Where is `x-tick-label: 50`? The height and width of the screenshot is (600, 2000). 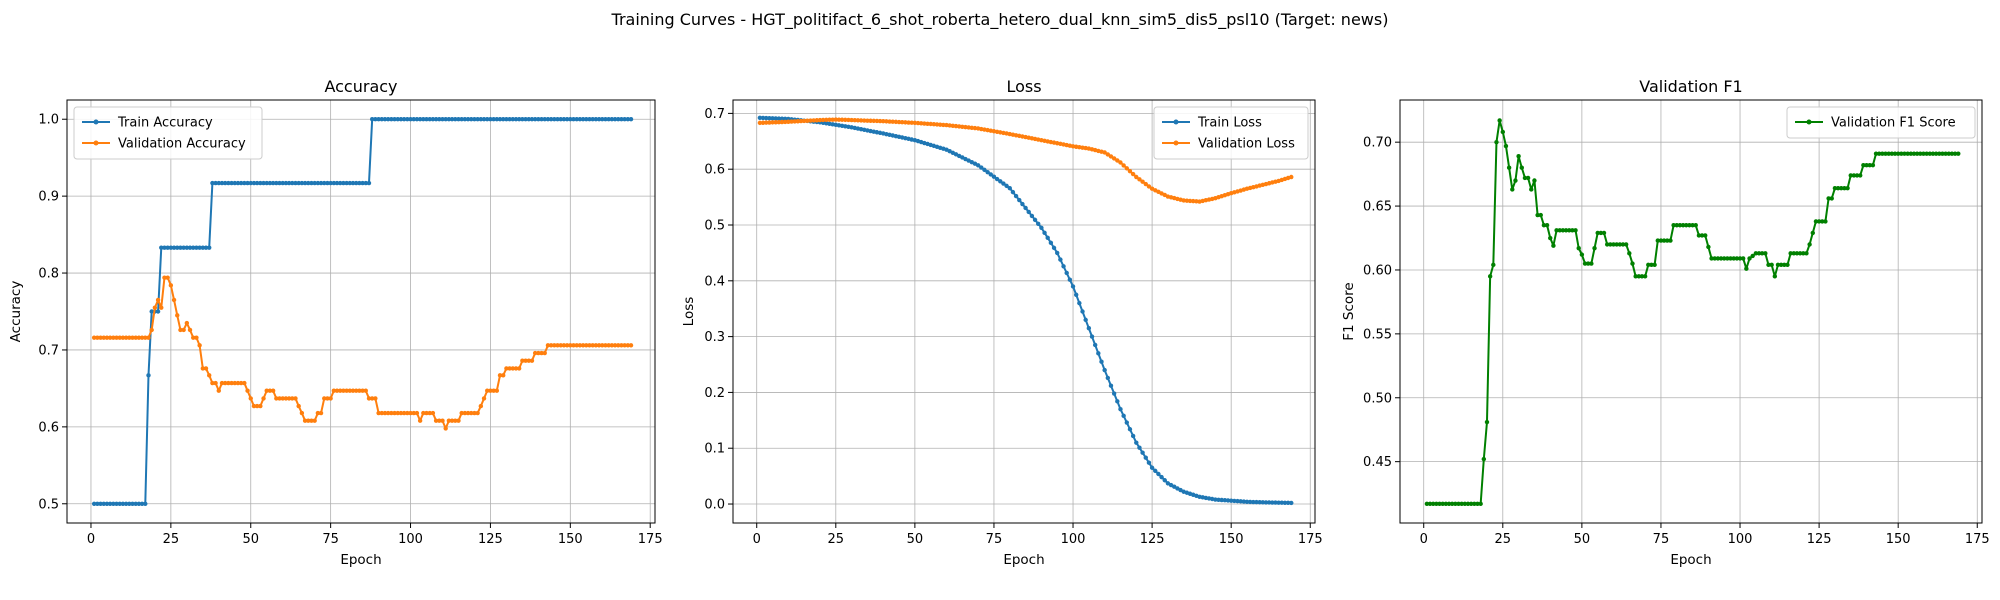
x-tick-label: 50 is located at coordinates (915, 539).